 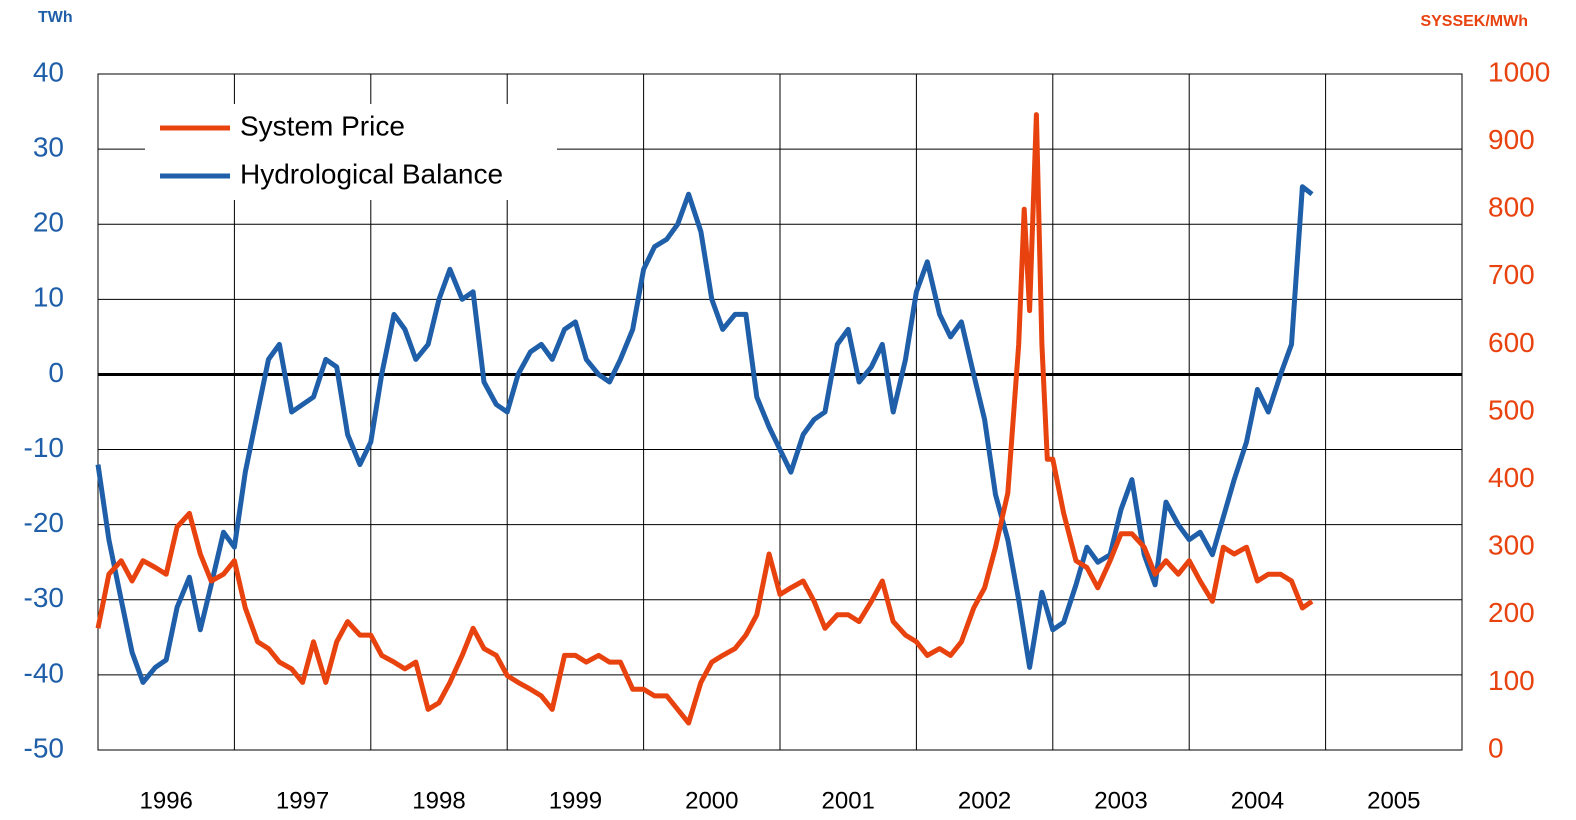 What do you see at coordinates (48, 71) in the screenshot?
I see `y-tick-label: 40` at bounding box center [48, 71].